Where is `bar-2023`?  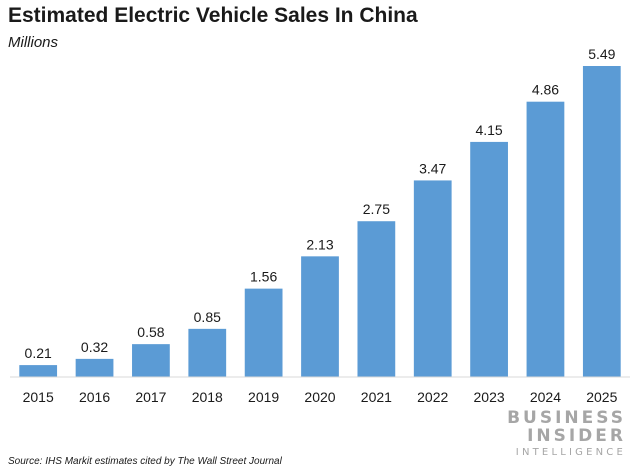
bar-2023 is located at coordinates (489, 259).